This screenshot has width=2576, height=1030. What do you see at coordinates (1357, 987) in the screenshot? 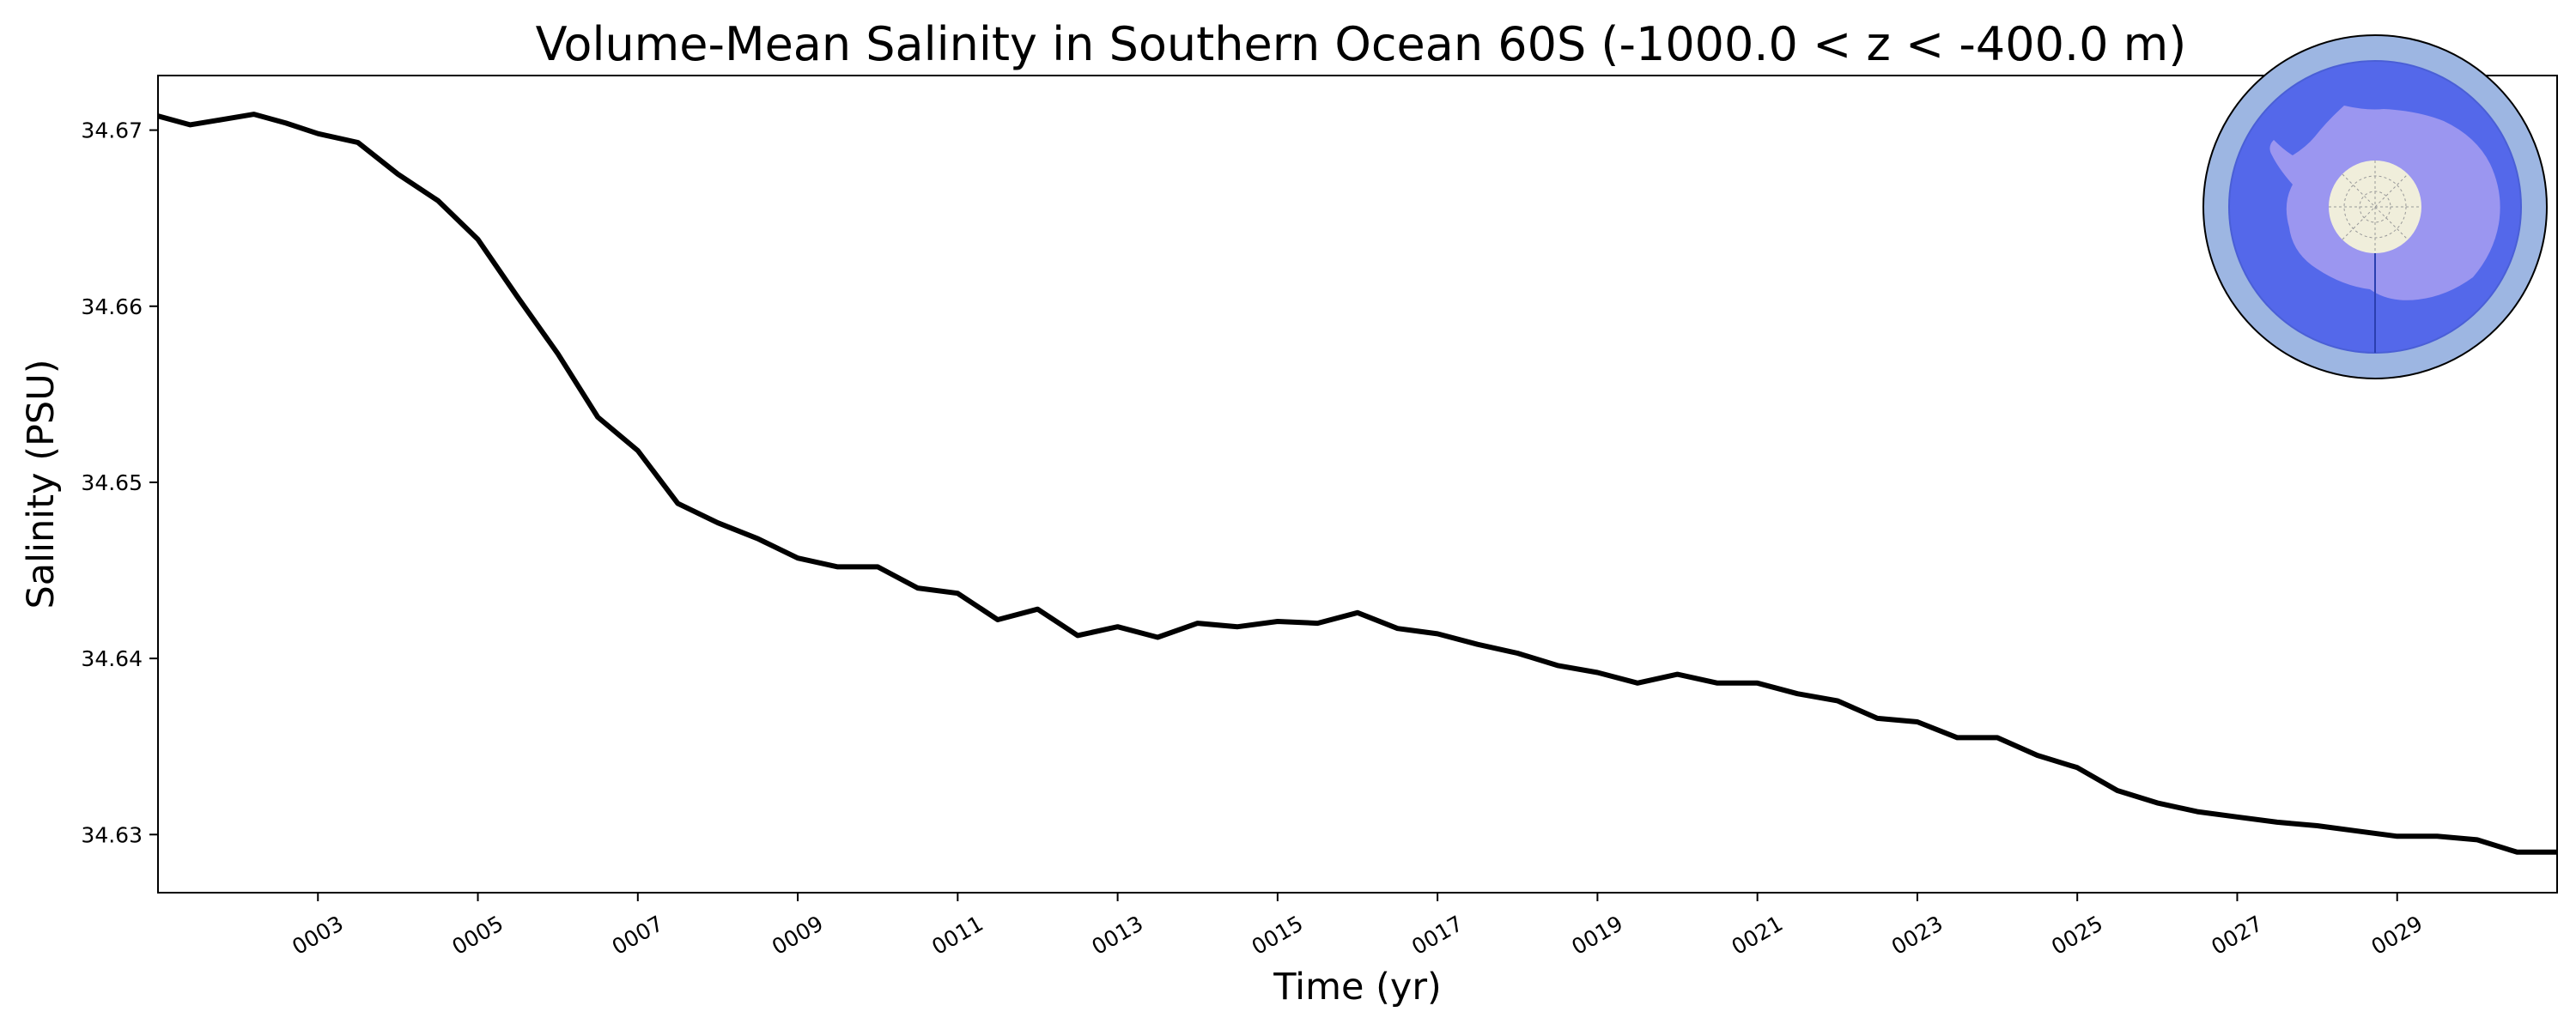
I see `x-axis-label: Time (yr)` at bounding box center [1357, 987].